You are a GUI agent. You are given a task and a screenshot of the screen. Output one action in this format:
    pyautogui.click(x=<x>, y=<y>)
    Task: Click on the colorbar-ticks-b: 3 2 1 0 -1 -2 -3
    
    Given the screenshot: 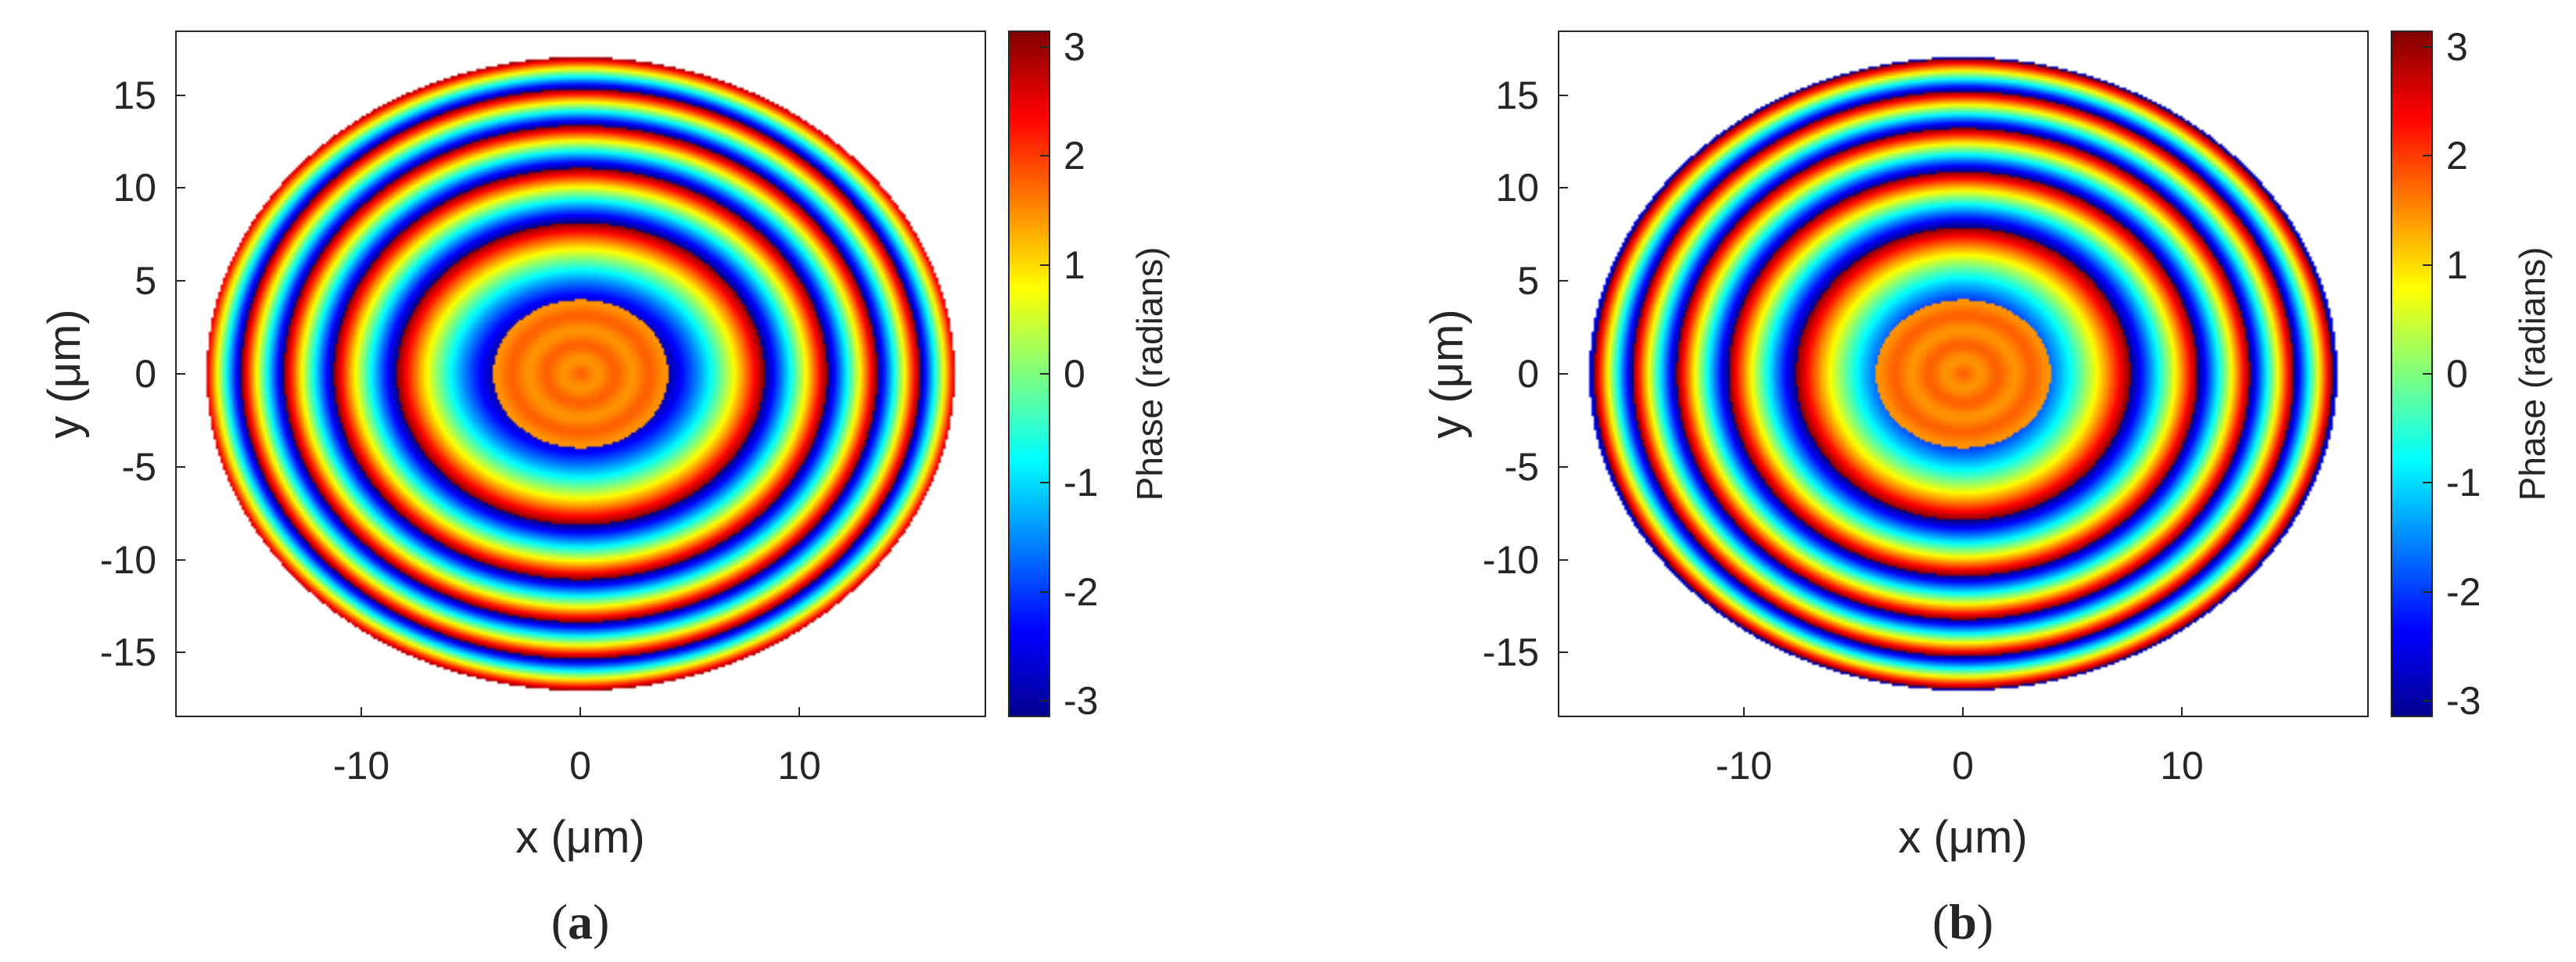 What is the action you would take?
    pyautogui.click(x=2452, y=374)
    